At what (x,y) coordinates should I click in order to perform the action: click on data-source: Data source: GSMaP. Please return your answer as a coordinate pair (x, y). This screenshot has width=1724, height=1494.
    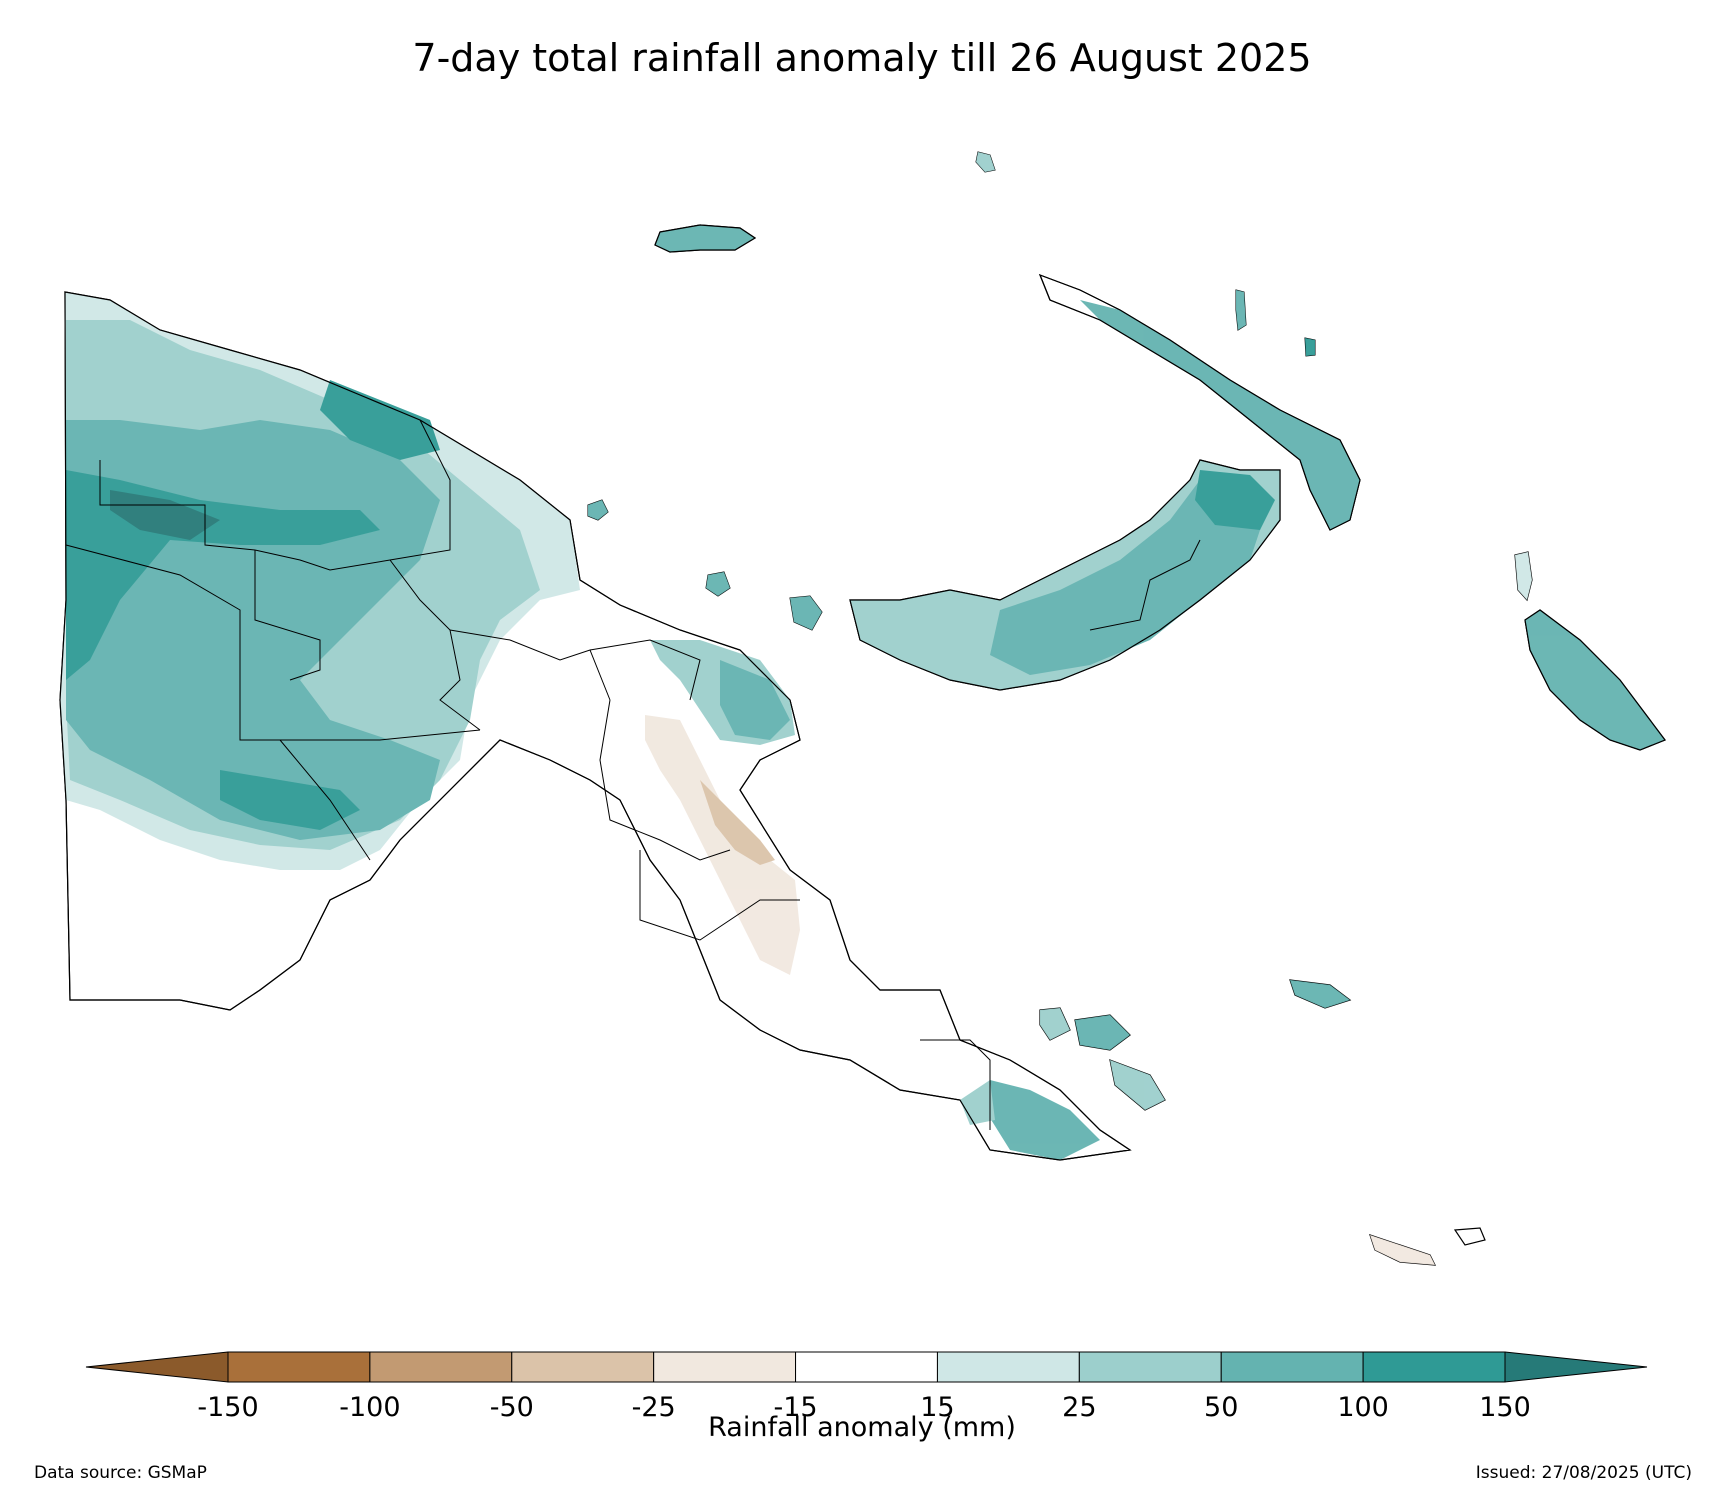
    Looking at the image, I should click on (120, 1473).